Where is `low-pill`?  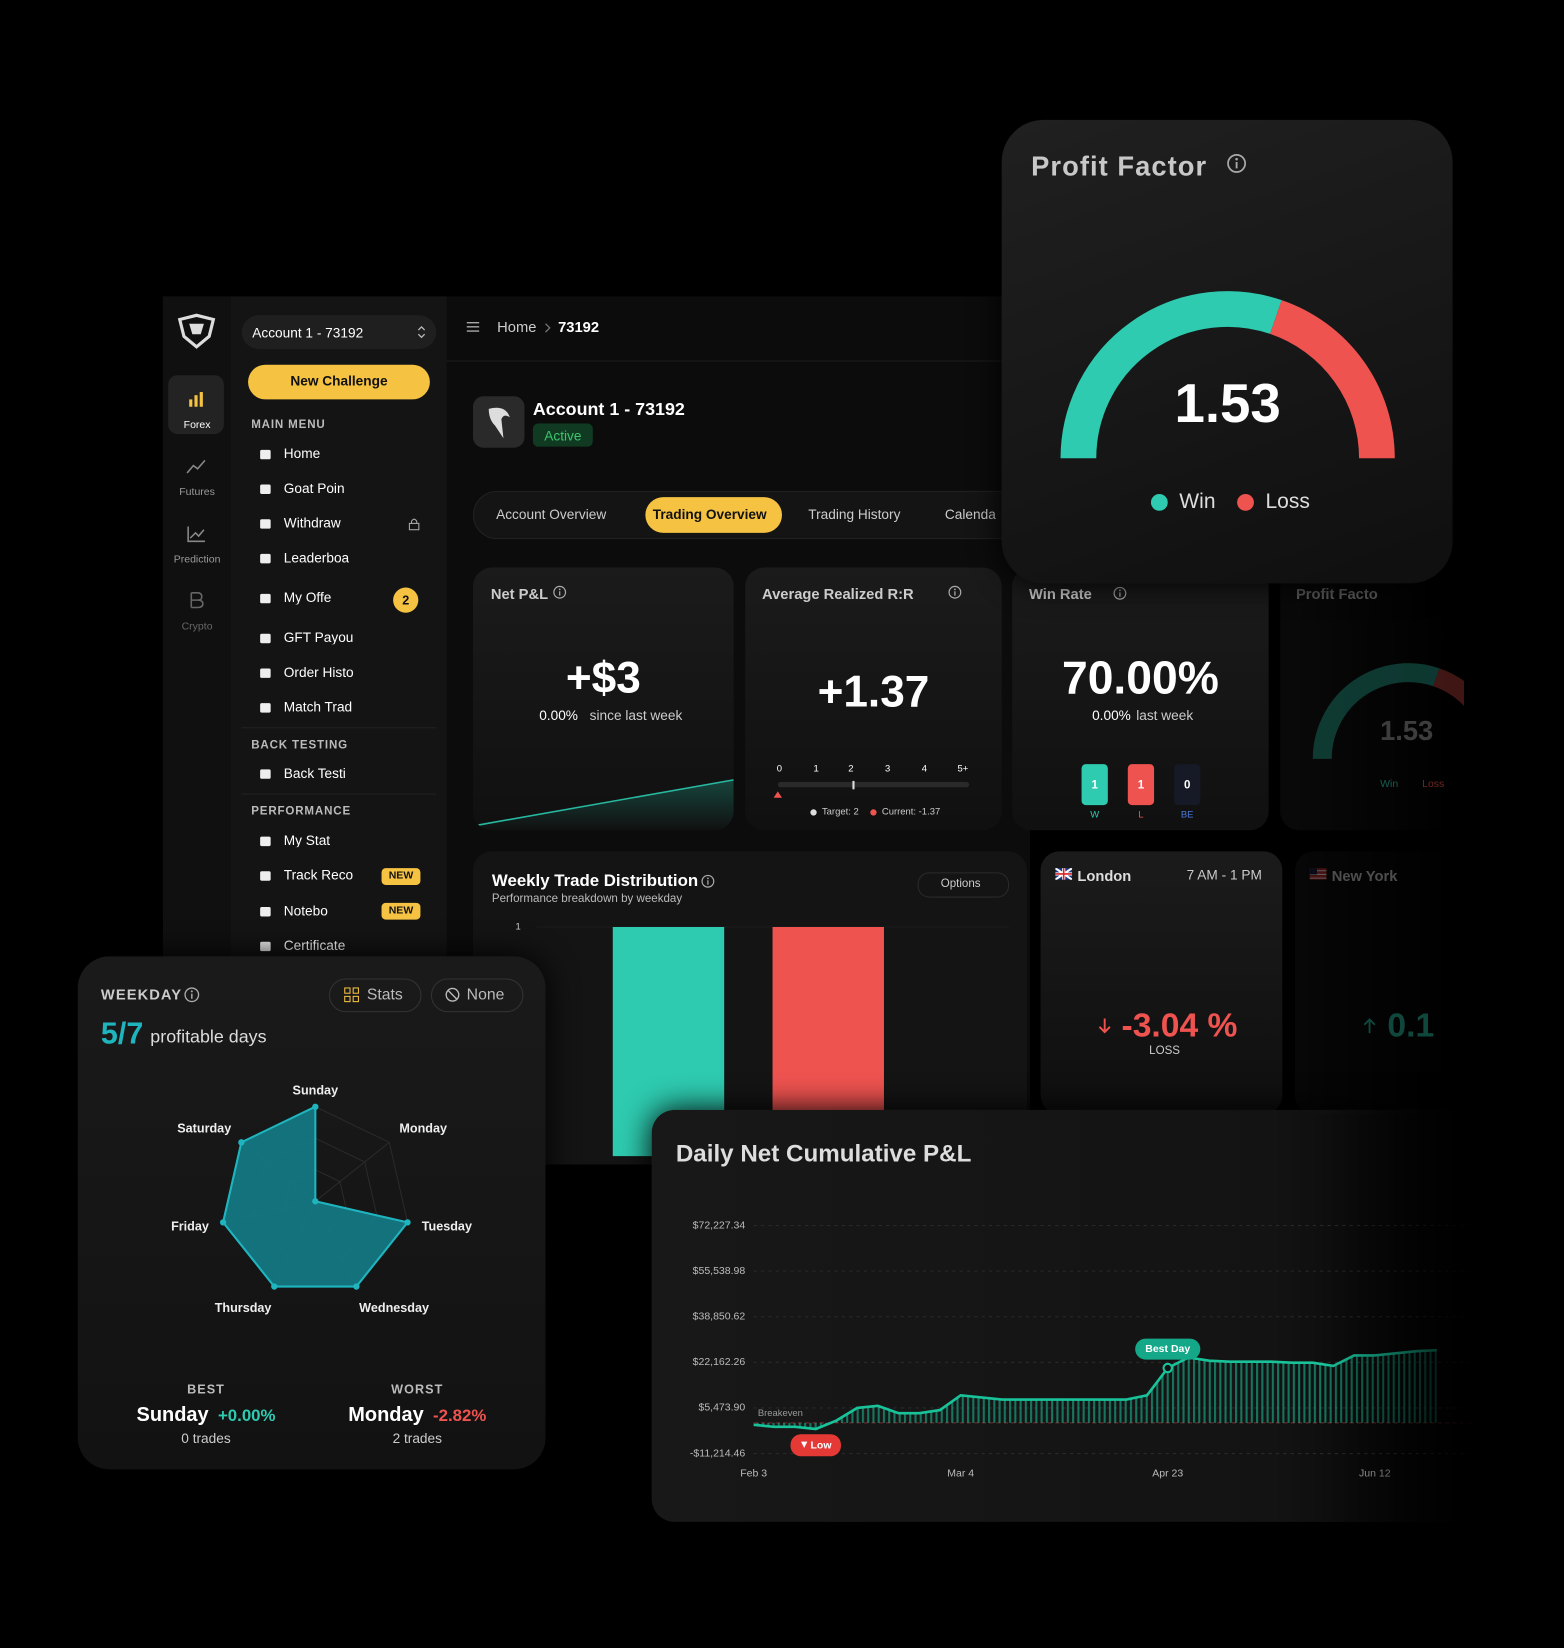 low-pill is located at coordinates (815, 1445).